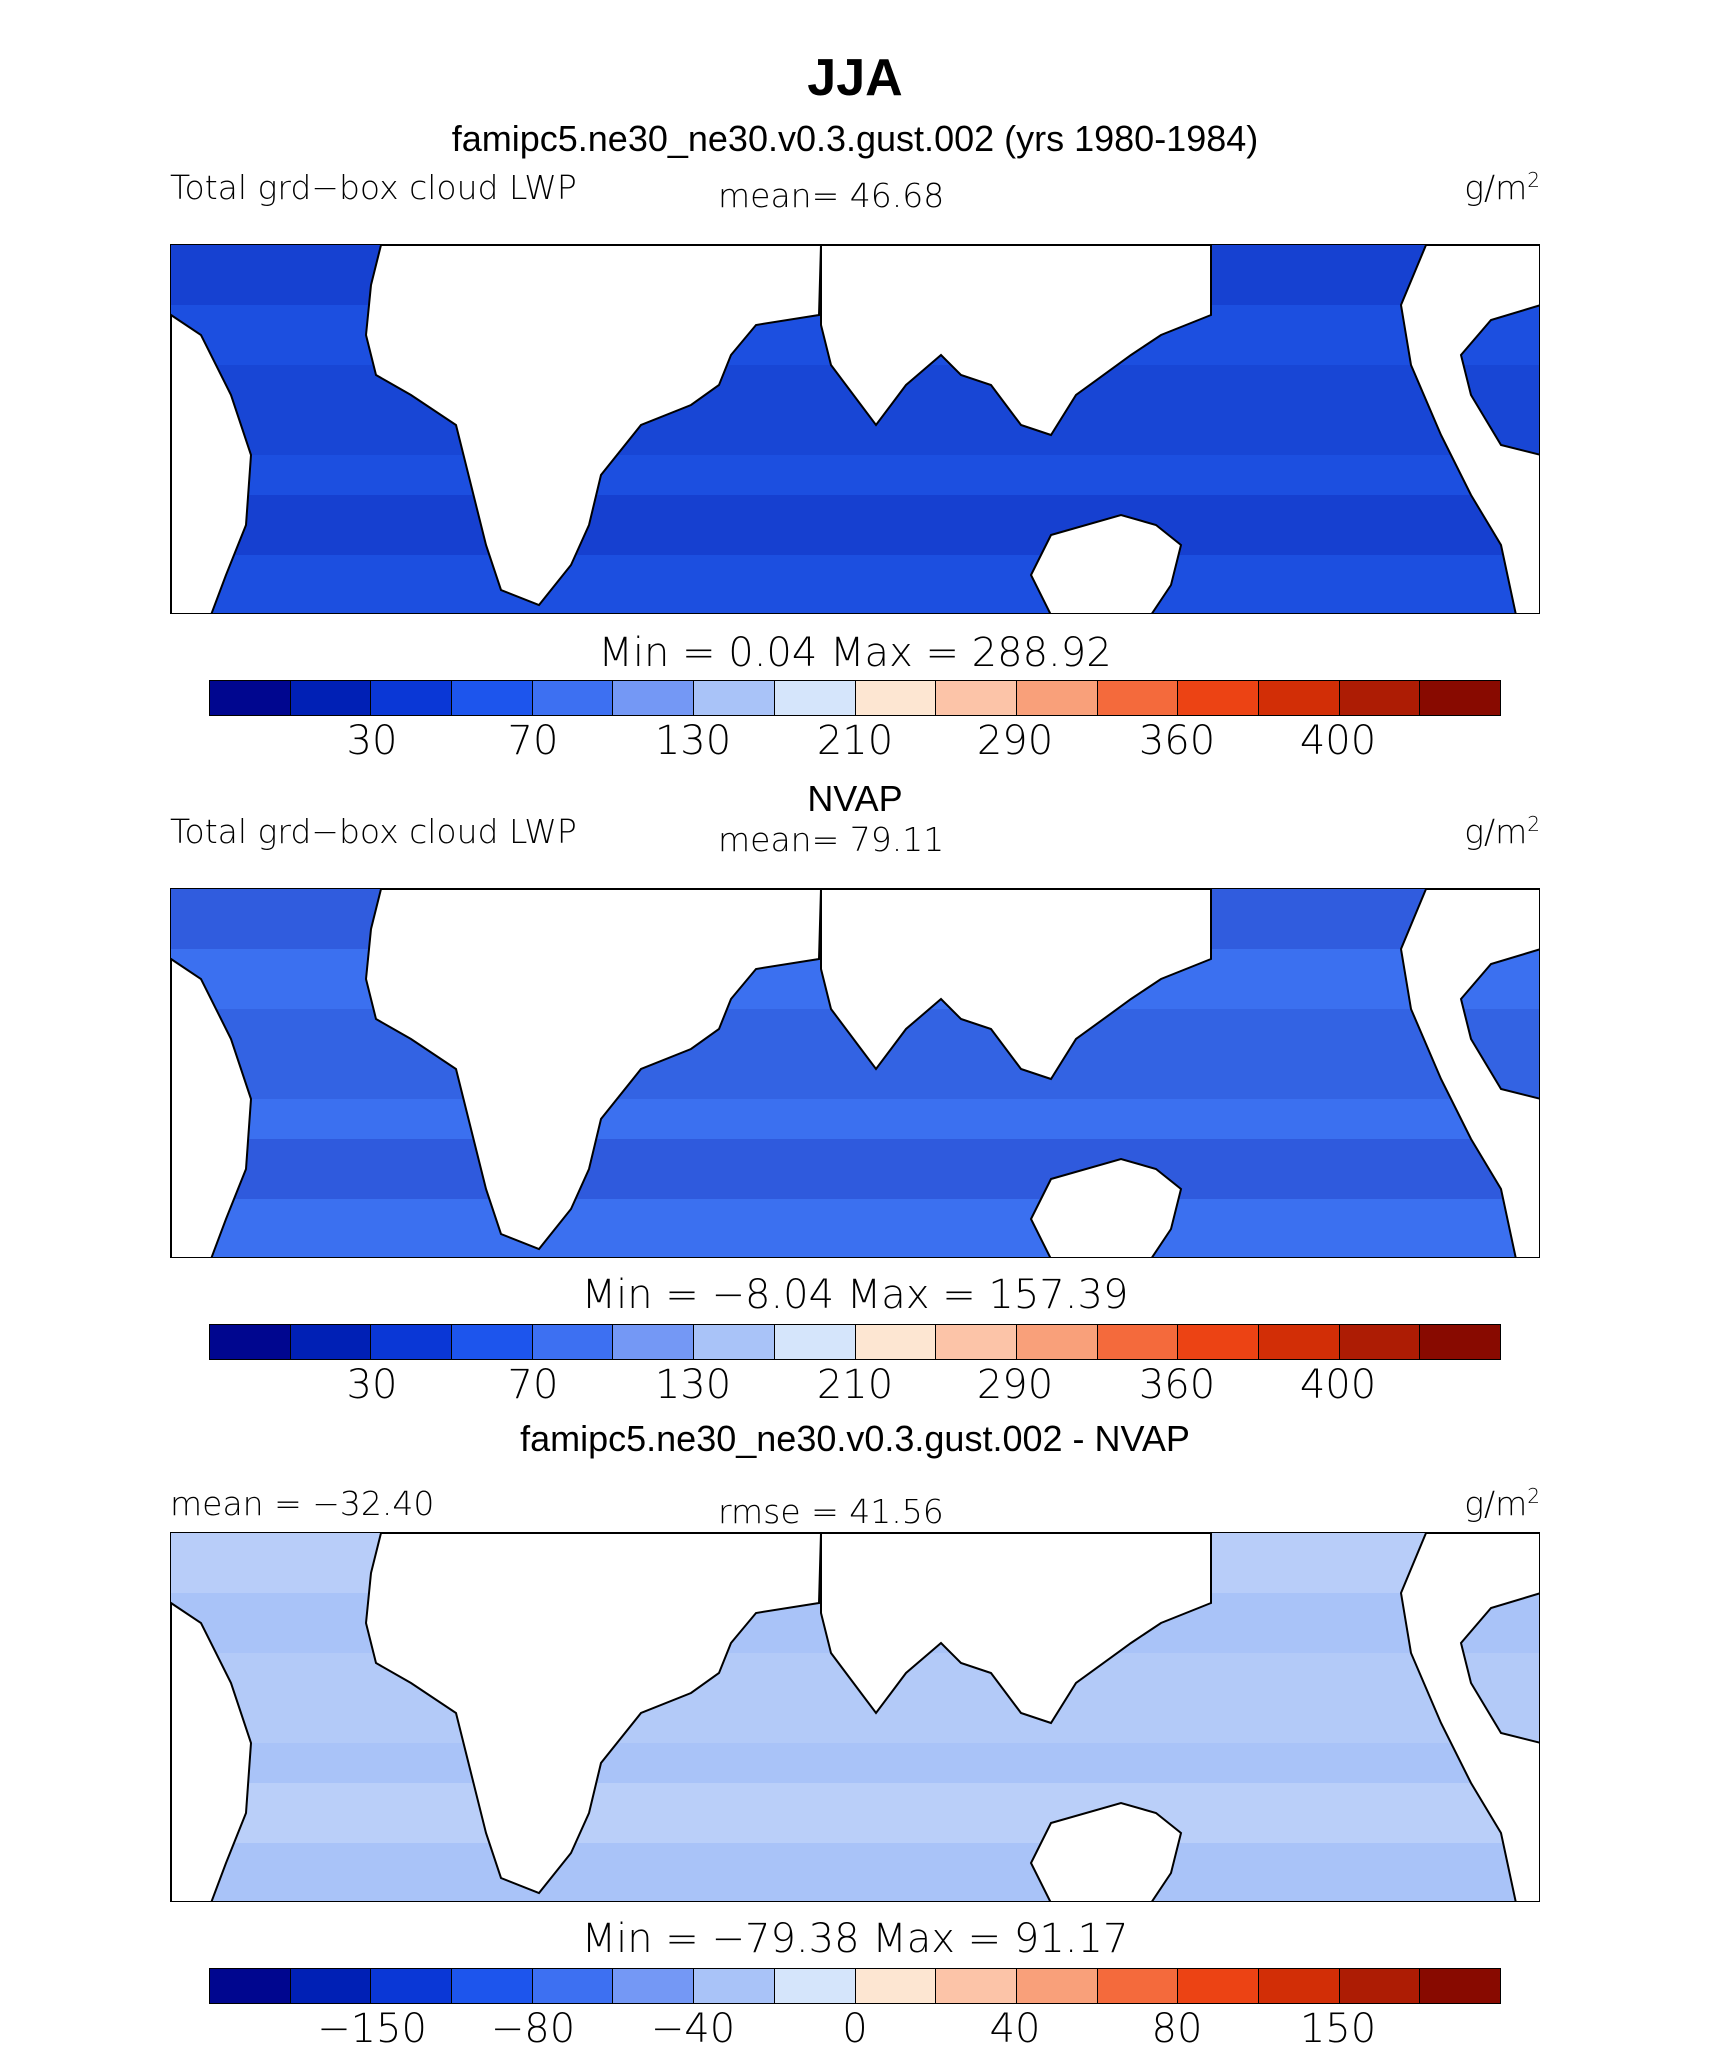  I want to click on map-obs, so click(855, 1073).